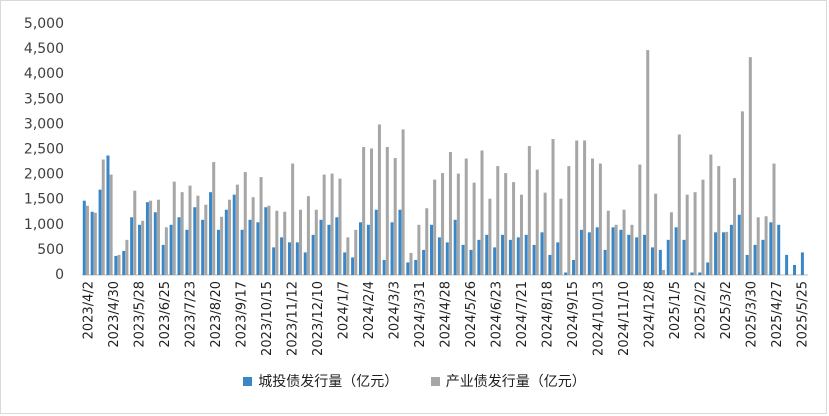 The width and height of the screenshot is (829, 416). Describe the element at coordinates (140, 314) in the screenshot. I see `x-tick-label: 2023/5/28` at that location.